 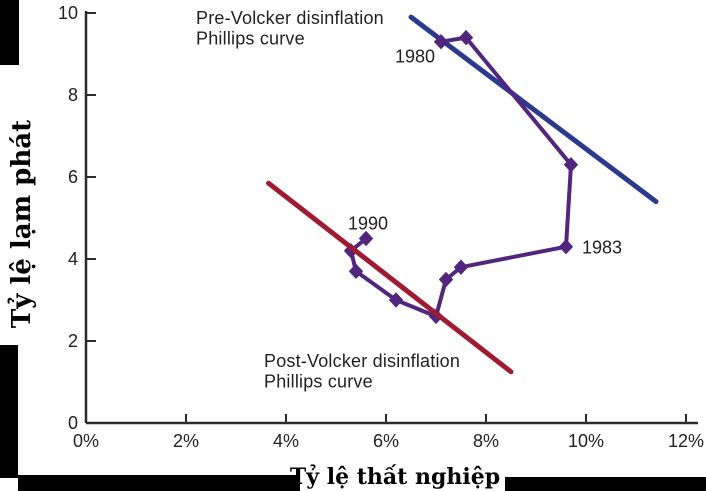 What do you see at coordinates (441, 41) in the screenshot?
I see `data-point-marker-1980` at bounding box center [441, 41].